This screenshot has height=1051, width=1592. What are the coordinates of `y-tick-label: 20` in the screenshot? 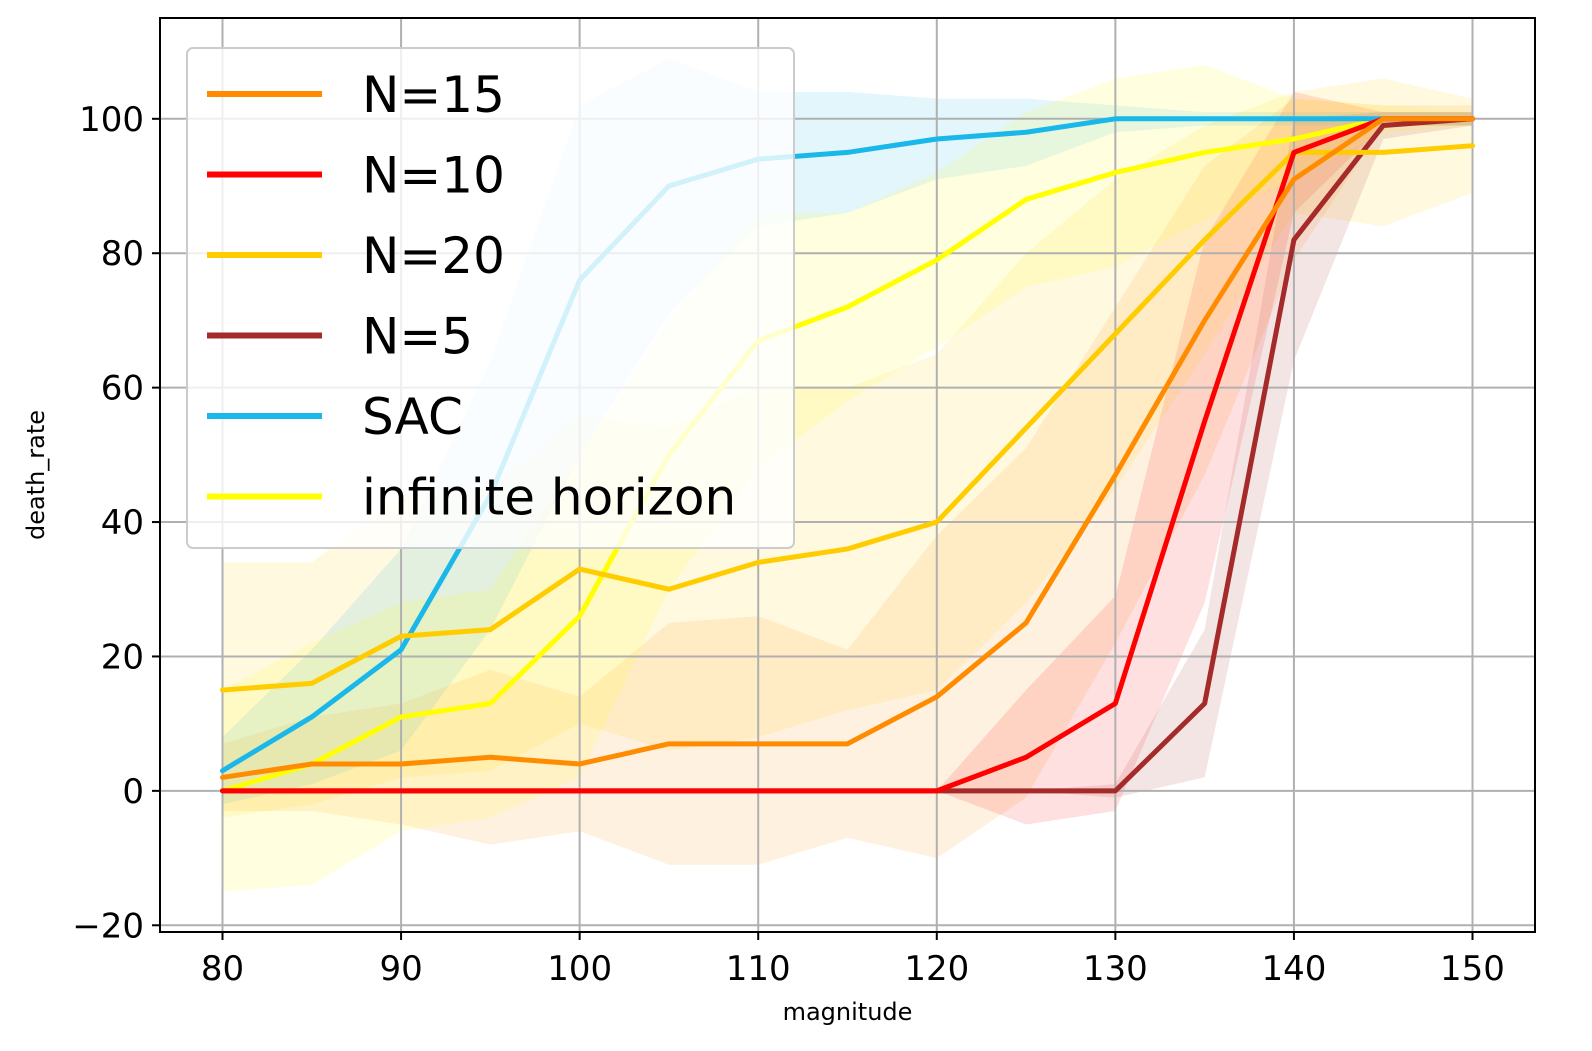 It's located at (122, 657).